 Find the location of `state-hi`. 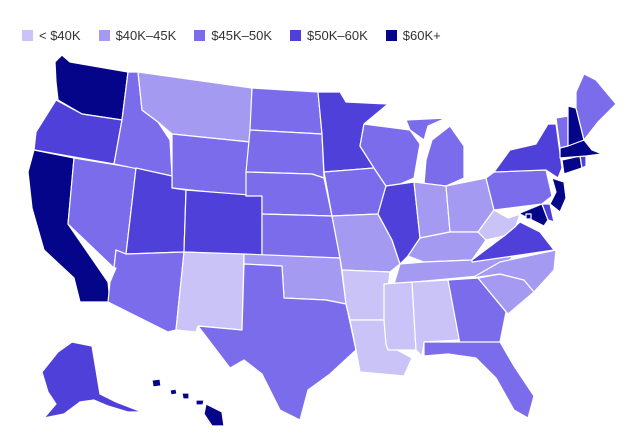

state-hi is located at coordinates (188, 402).